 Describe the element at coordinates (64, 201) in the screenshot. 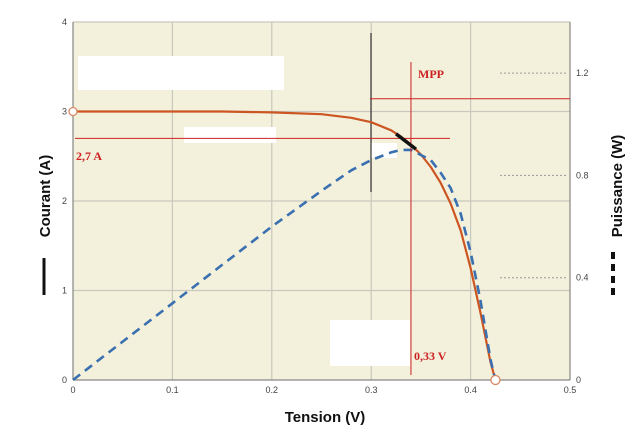

I see `y-left-tick-label: 2` at that location.